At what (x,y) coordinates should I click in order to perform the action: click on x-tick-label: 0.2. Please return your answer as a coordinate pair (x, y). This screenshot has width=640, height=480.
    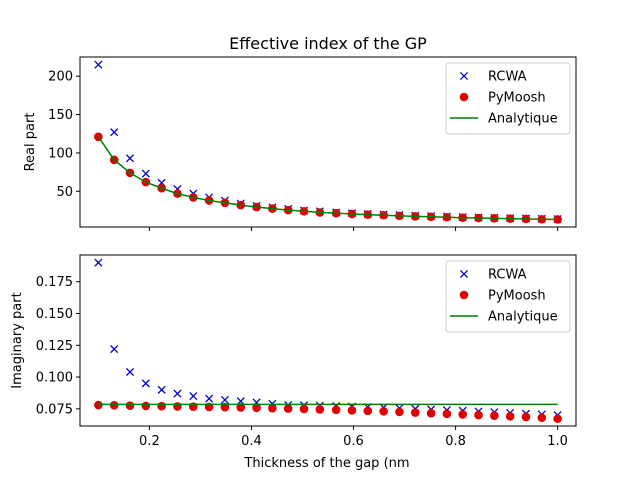
    Looking at the image, I should click on (149, 441).